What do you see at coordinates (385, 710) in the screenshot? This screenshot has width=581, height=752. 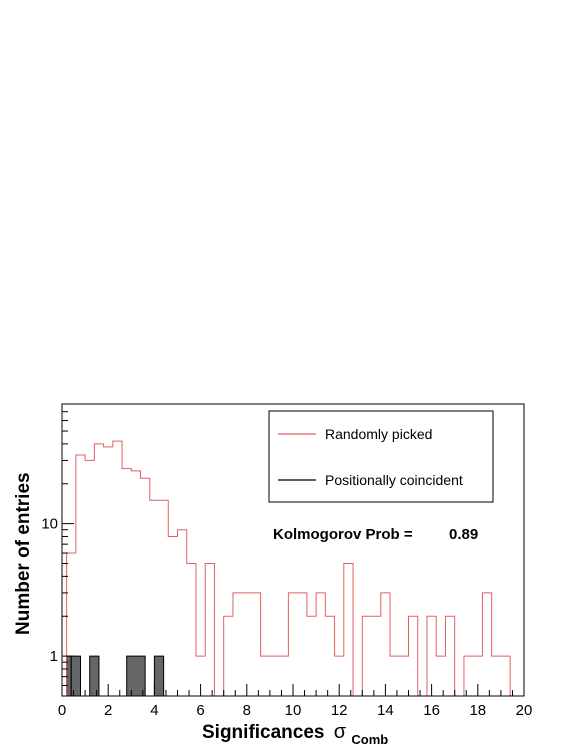 I see `x-tick-label-7: 14` at bounding box center [385, 710].